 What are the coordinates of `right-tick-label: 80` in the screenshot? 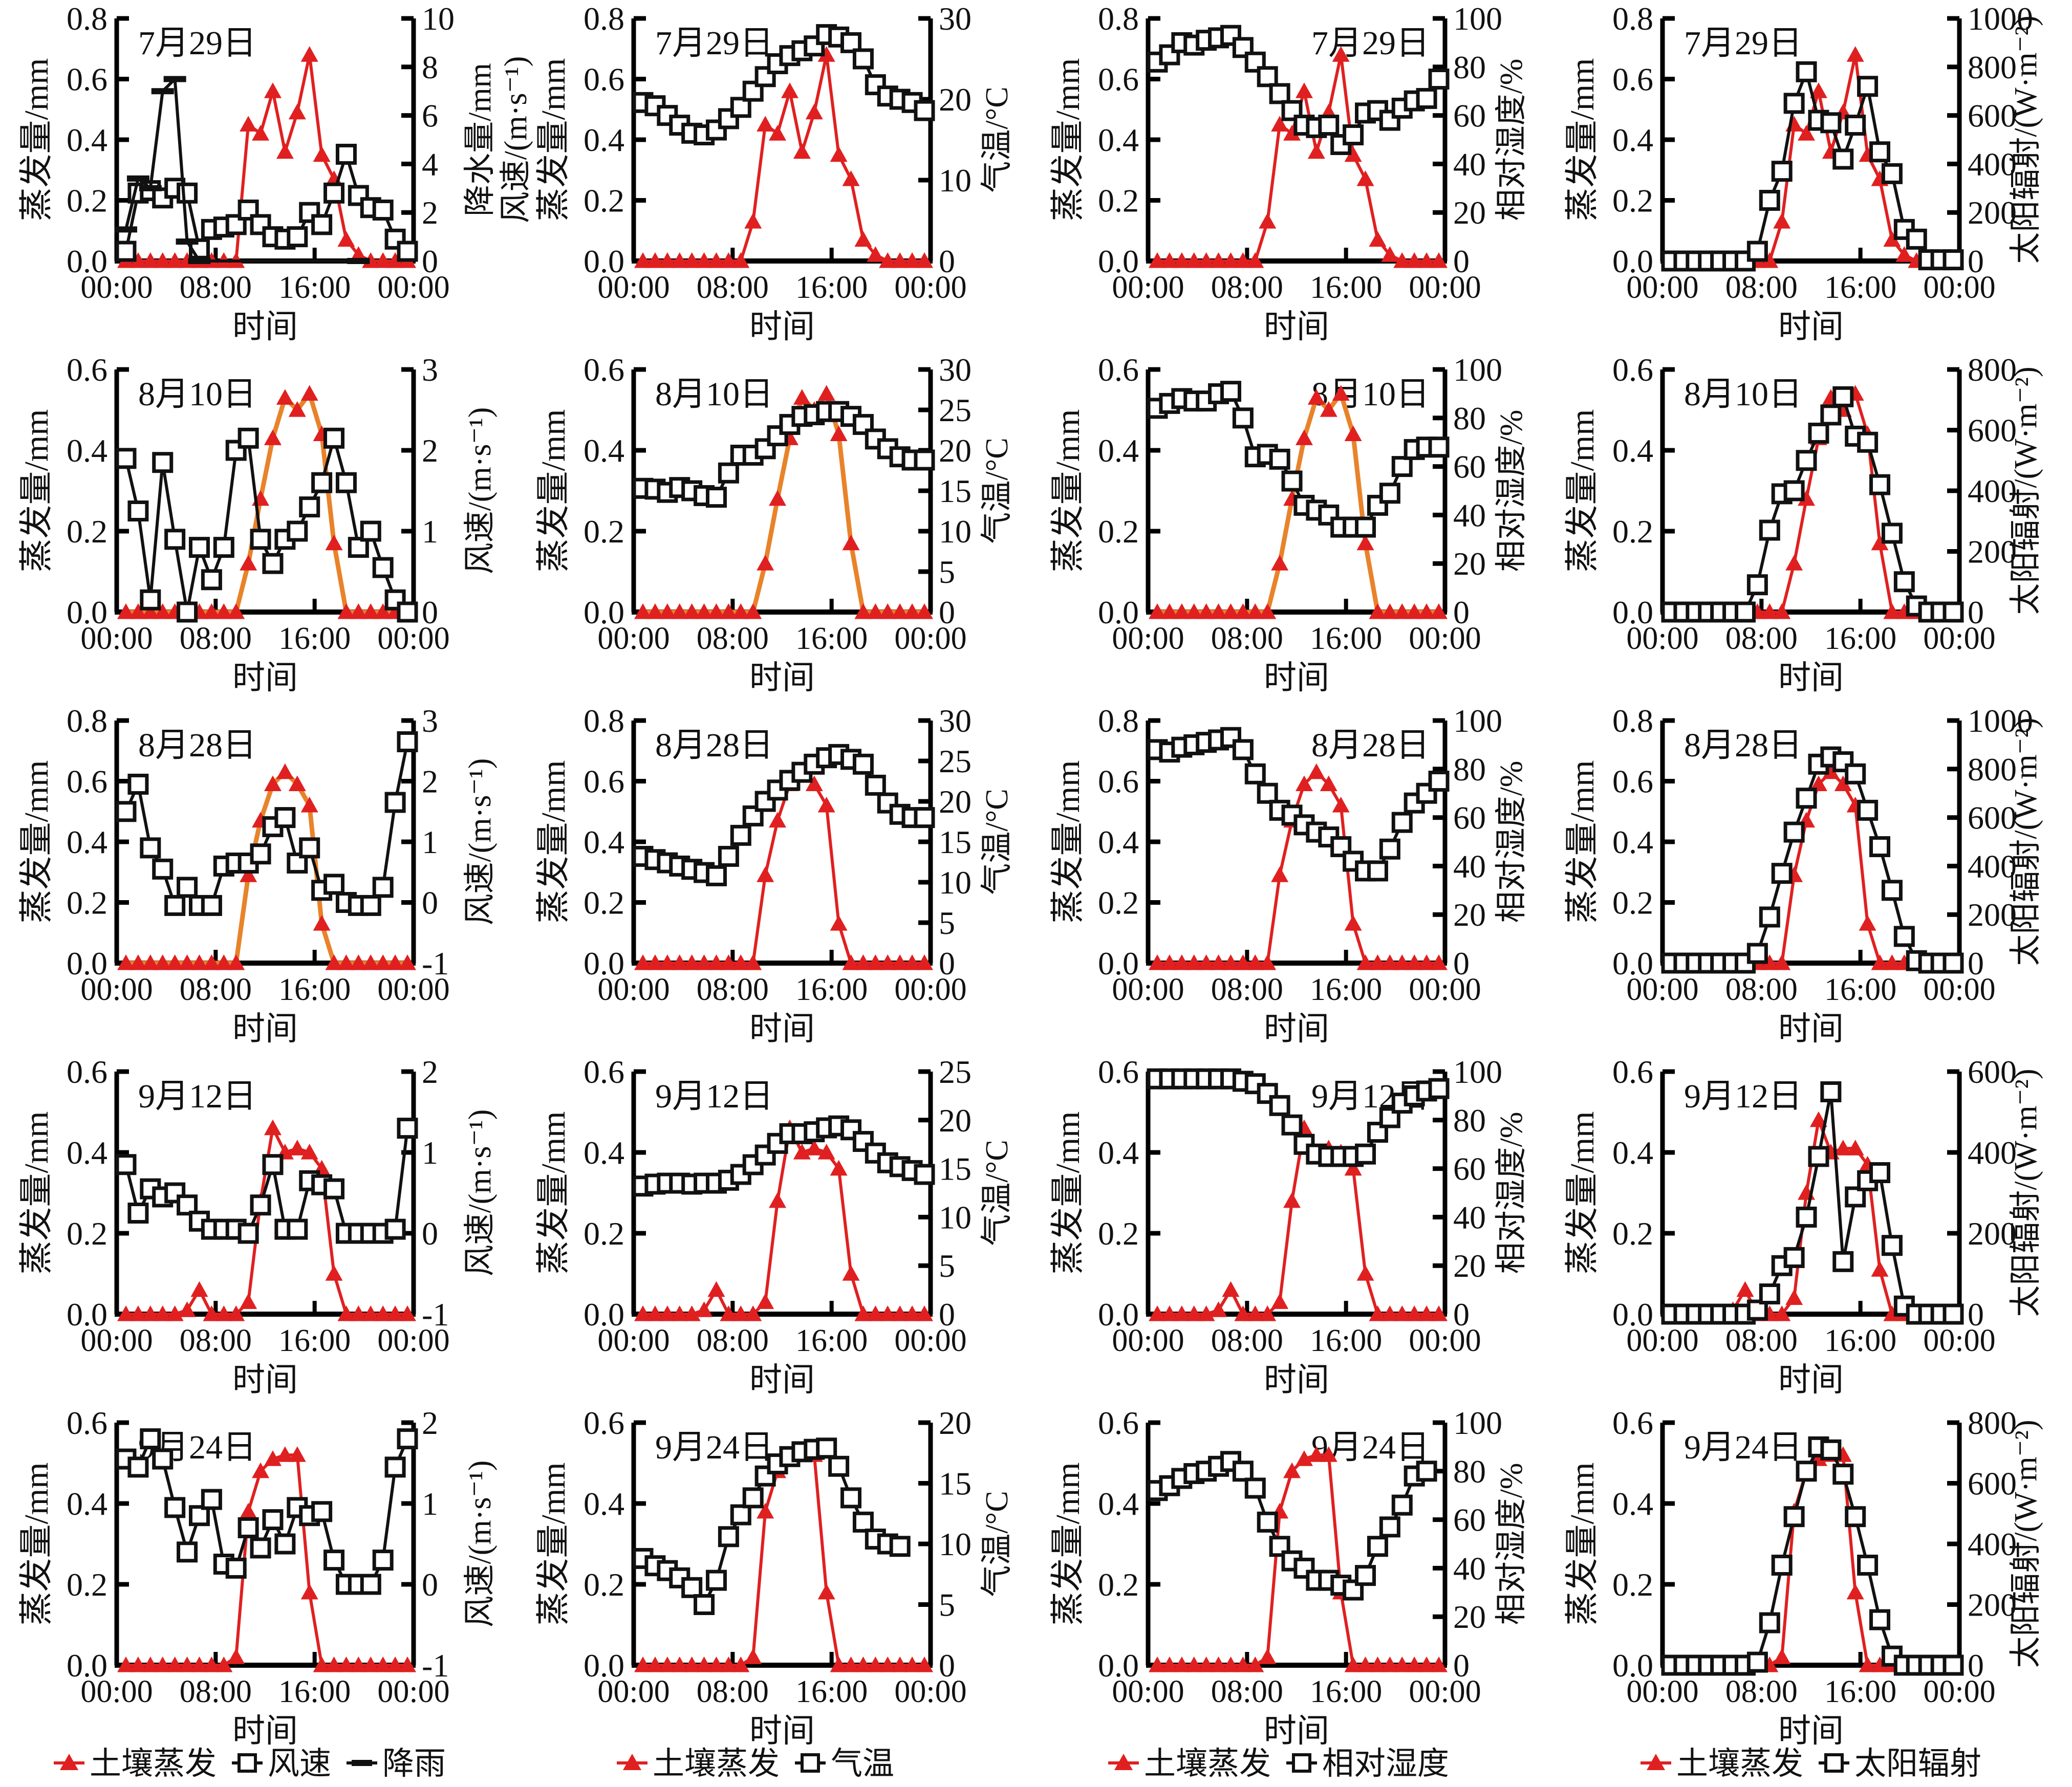 It's located at (1470, 1120).